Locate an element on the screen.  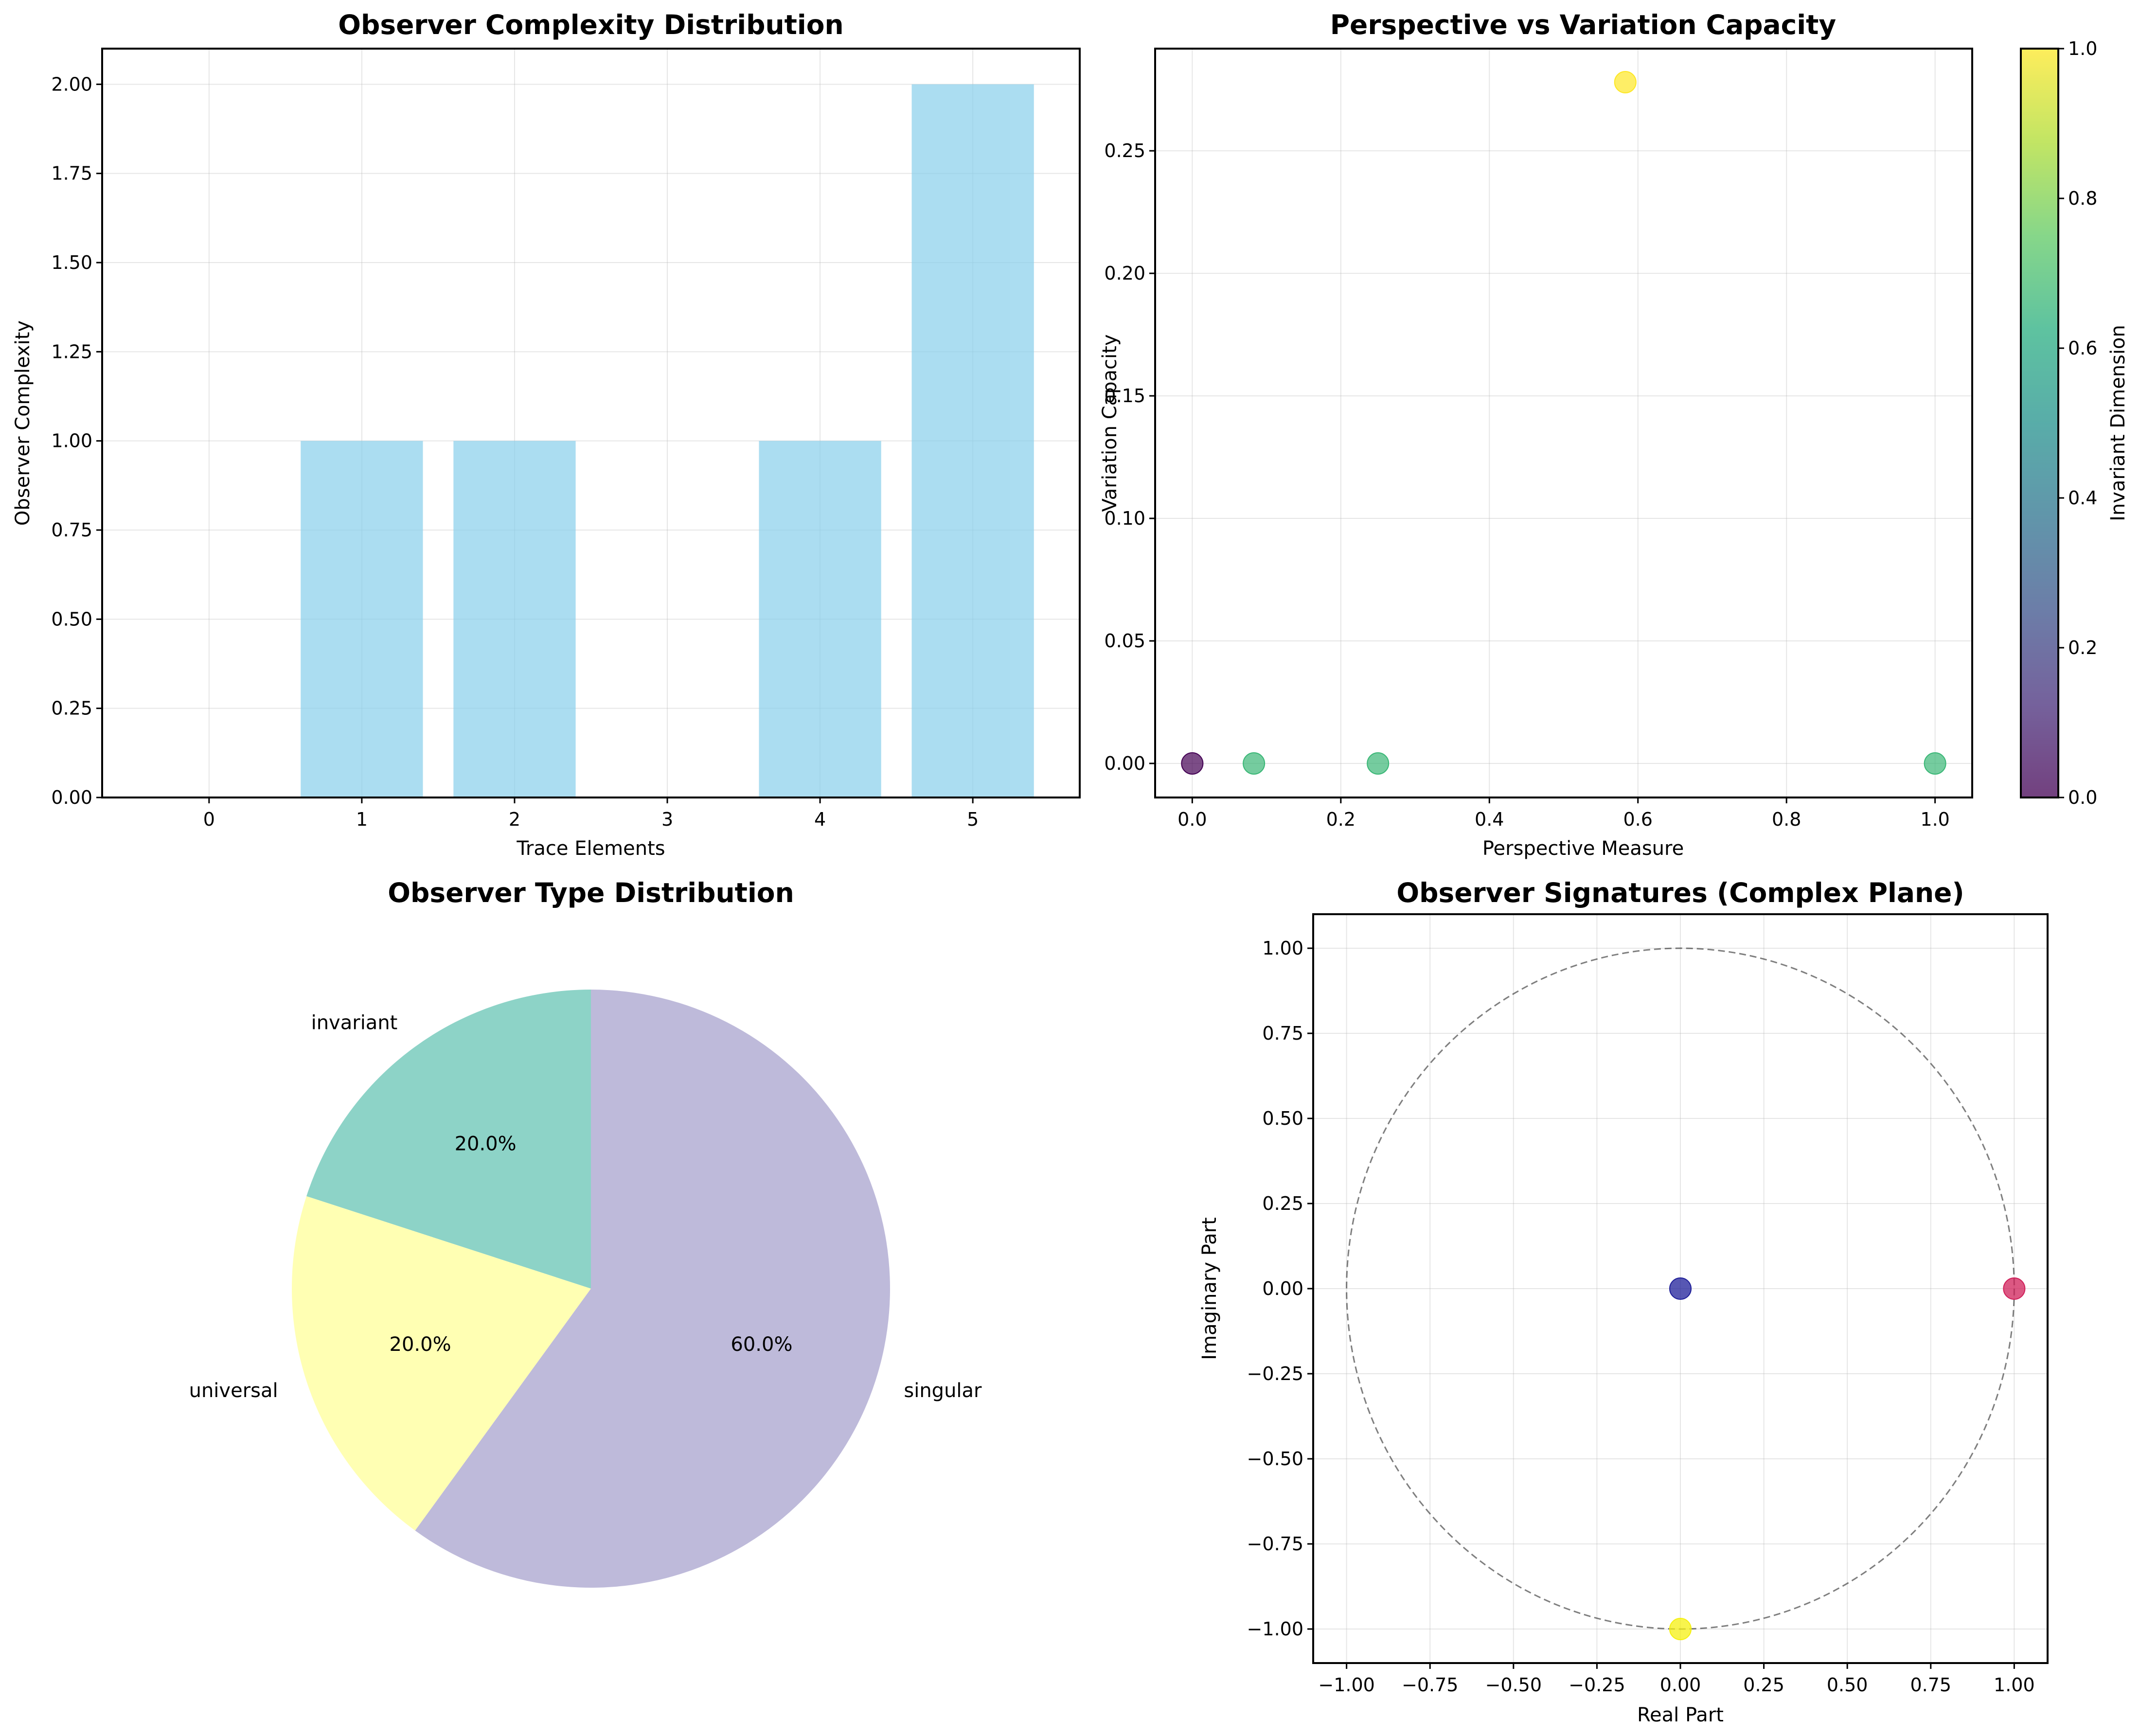
x-tick-label: 0.50 is located at coordinates (1847, 1685).